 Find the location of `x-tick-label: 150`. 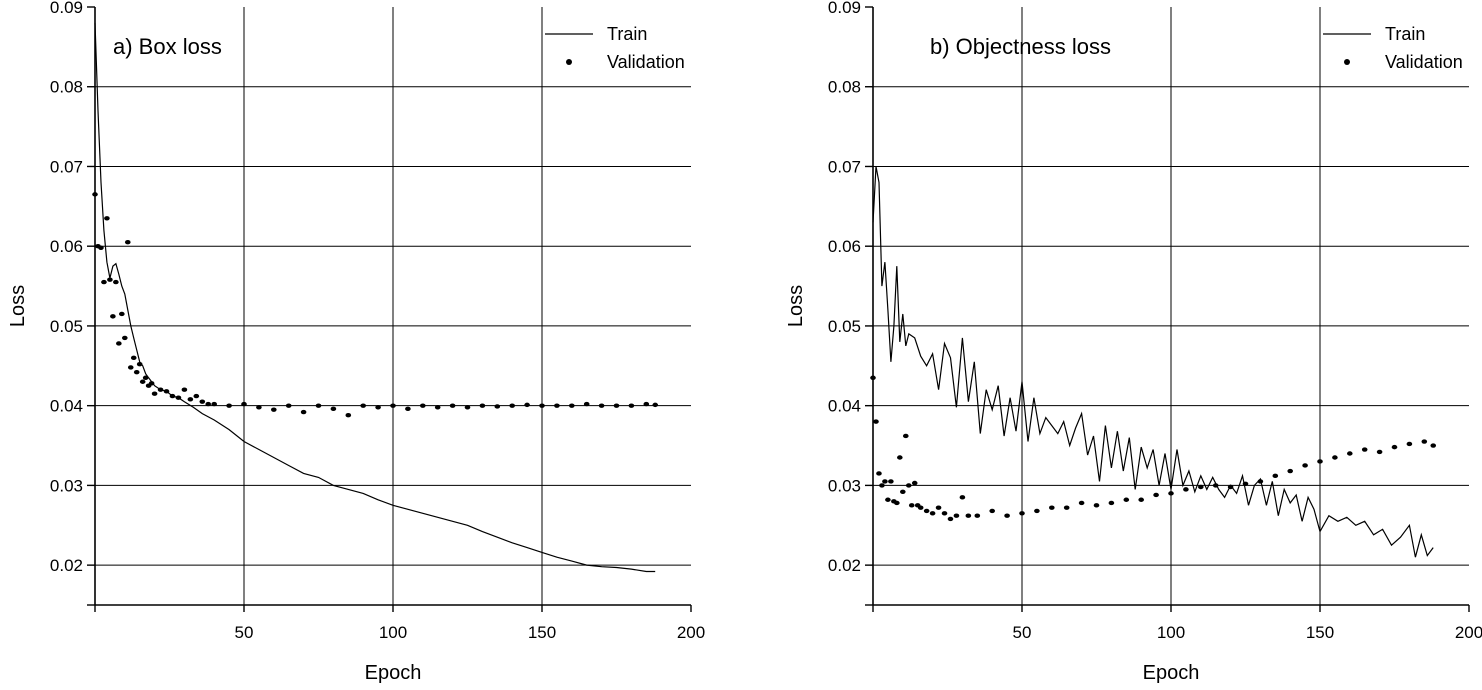

x-tick-label: 150 is located at coordinates (1320, 632).